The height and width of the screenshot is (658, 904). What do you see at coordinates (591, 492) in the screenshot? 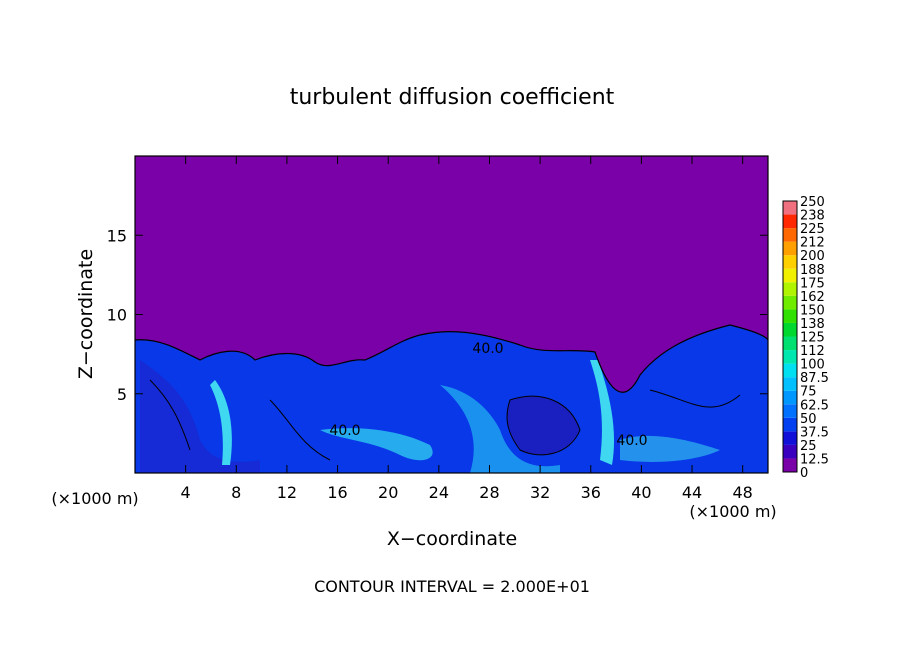
I see `x-tick-label: 36` at bounding box center [591, 492].